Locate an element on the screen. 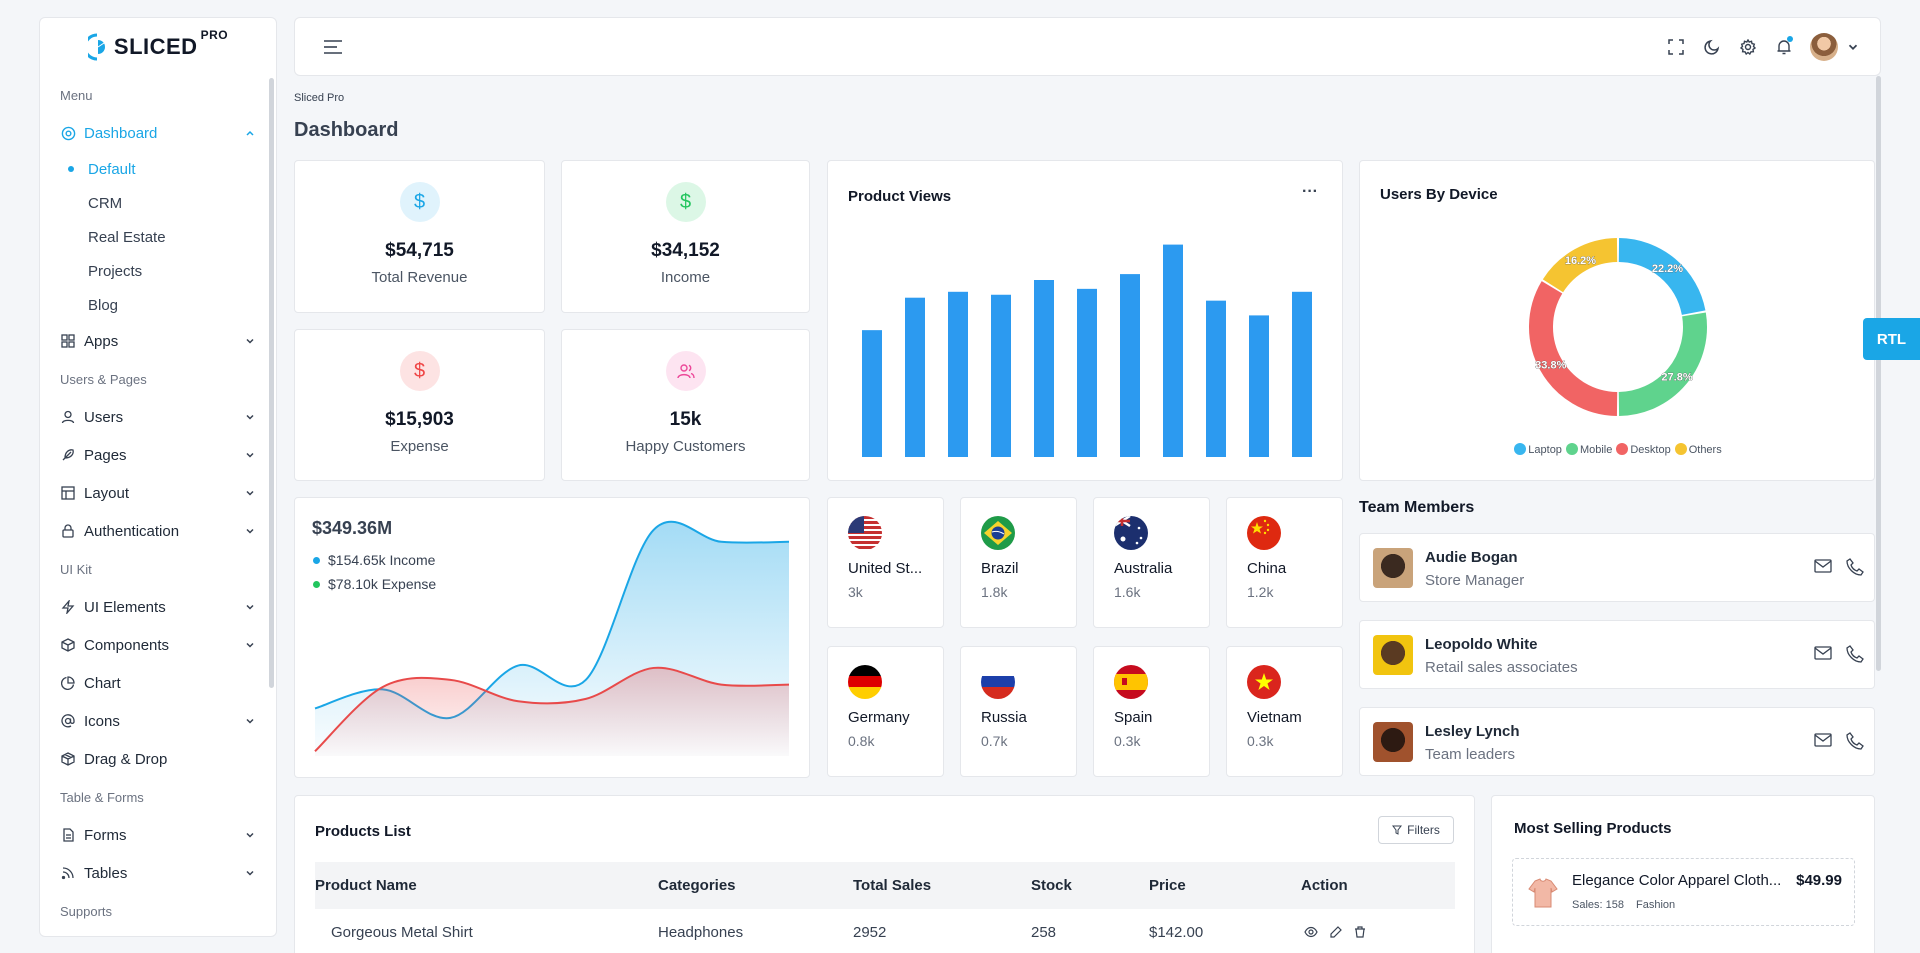  expense-legend: $78.10k Expense is located at coordinates (374, 584).